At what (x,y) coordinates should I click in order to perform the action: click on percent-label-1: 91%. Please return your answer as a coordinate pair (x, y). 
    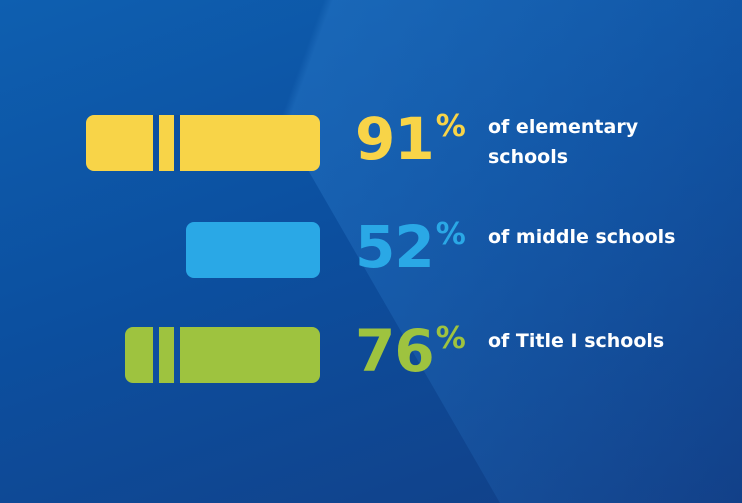
    Looking at the image, I should click on (410, 138).